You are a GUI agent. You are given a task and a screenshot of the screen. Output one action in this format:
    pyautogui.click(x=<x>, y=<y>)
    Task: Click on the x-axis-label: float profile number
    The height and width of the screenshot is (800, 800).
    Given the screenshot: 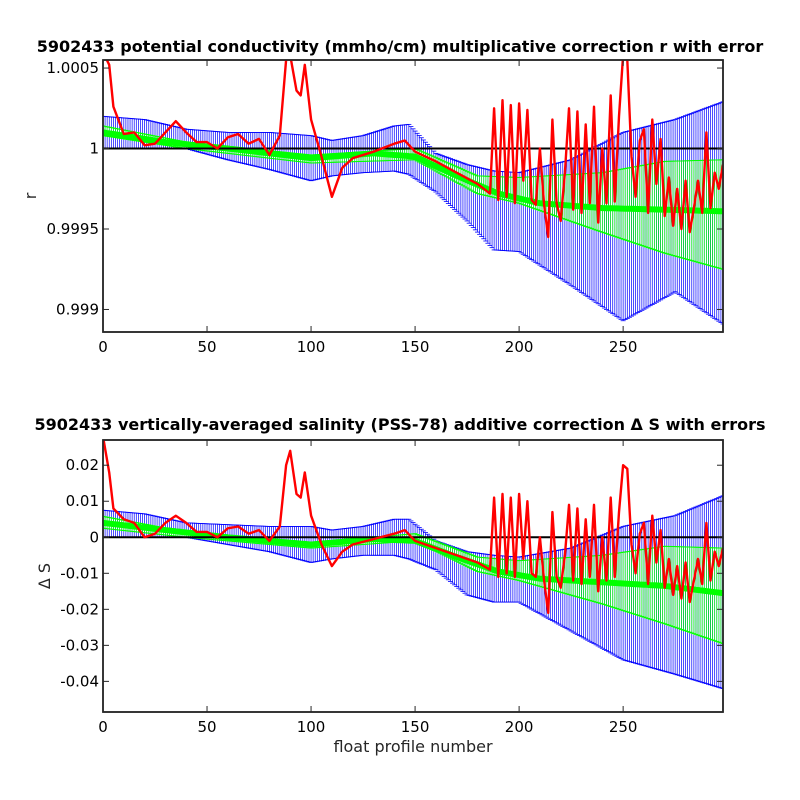 What is the action you would take?
    pyautogui.click(x=413, y=746)
    